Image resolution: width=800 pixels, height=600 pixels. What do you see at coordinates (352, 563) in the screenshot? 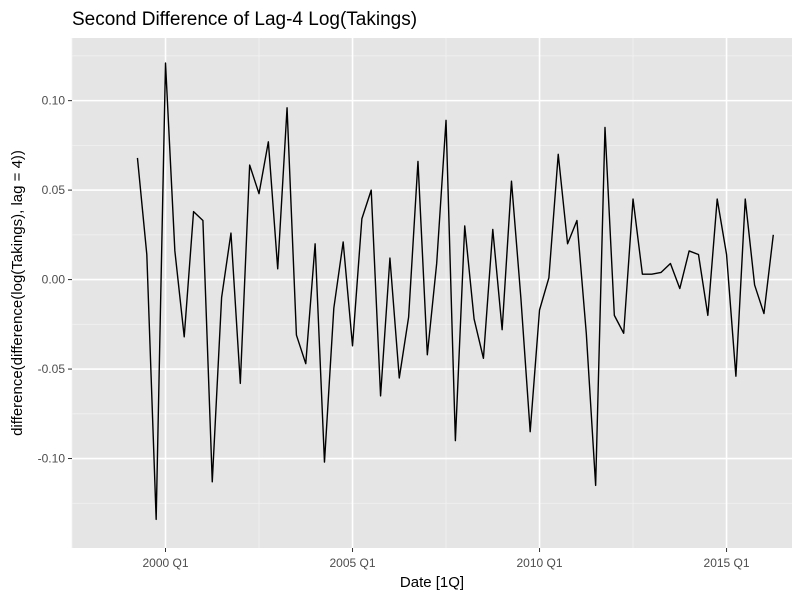
I see `x-tick-label: 2005 Q1` at bounding box center [352, 563].